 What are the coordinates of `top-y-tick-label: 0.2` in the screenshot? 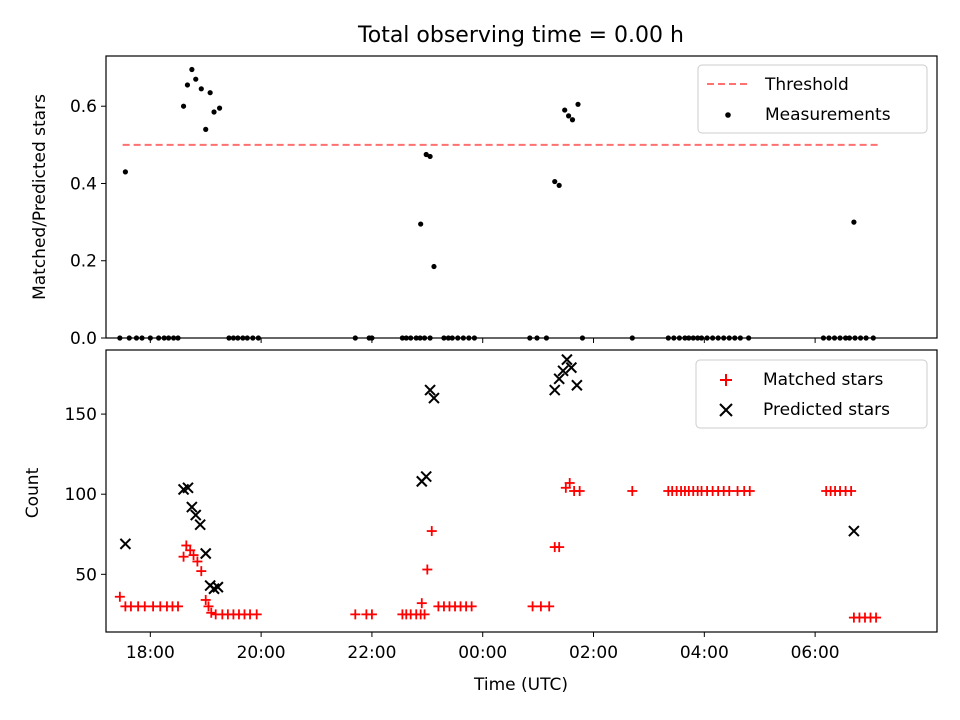 It's located at (83, 262).